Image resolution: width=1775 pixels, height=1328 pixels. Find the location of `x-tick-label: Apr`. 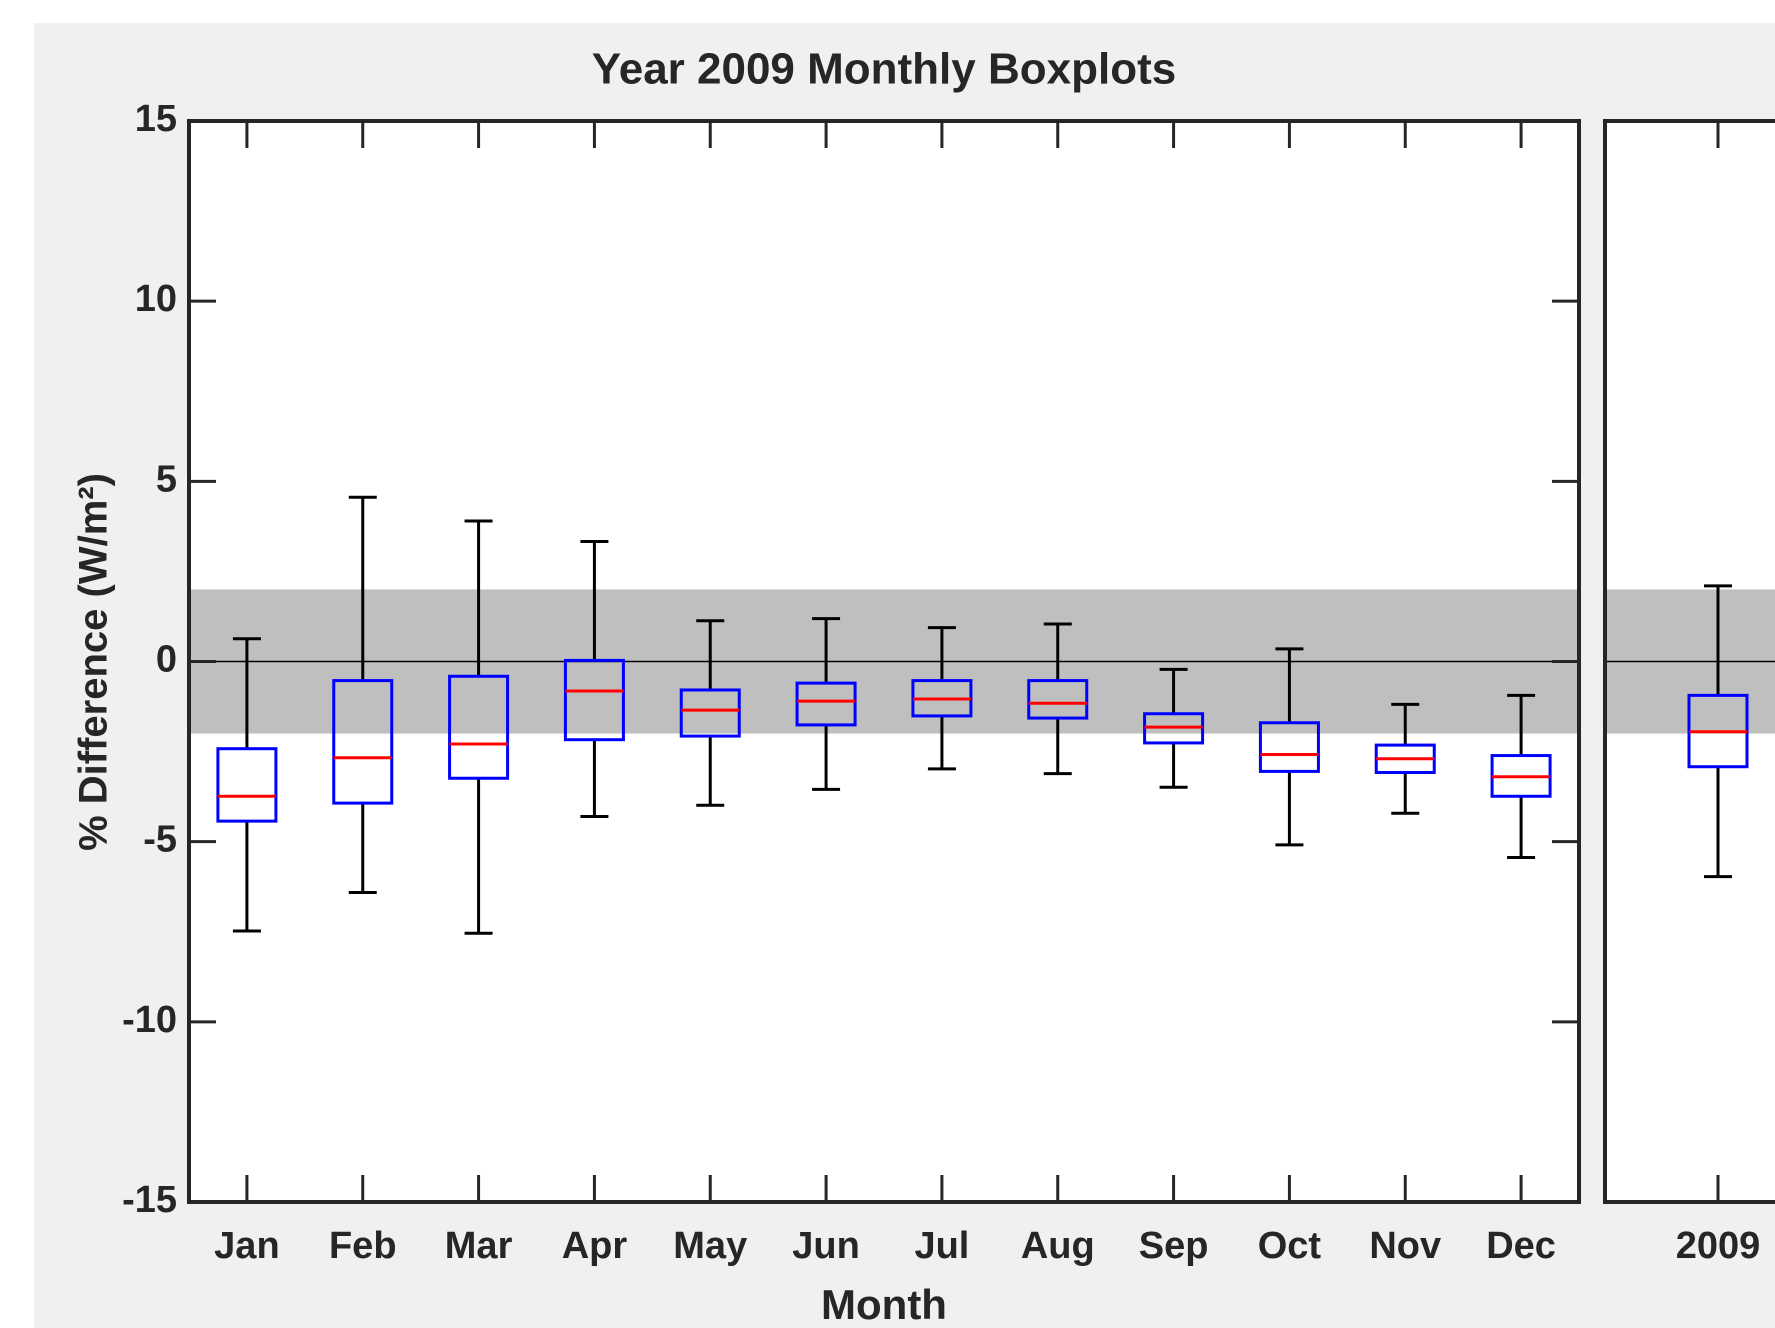

x-tick-label: Apr is located at coordinates (595, 1246).